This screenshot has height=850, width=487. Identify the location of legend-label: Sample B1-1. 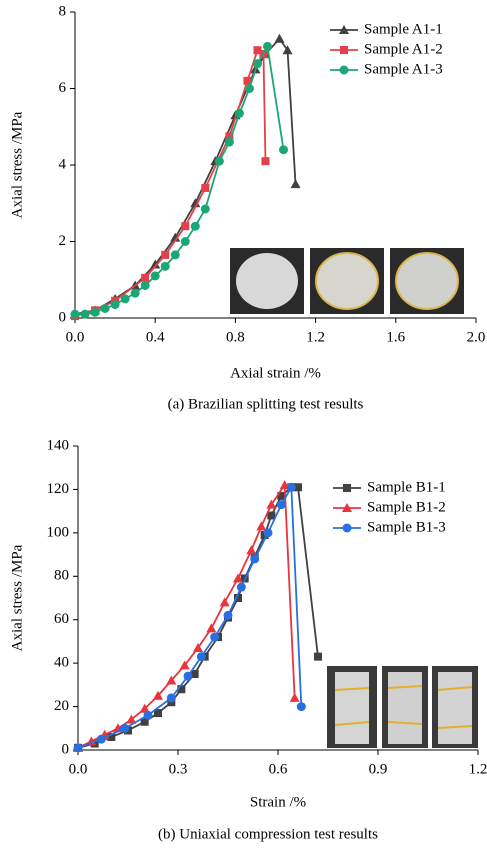
(406, 487).